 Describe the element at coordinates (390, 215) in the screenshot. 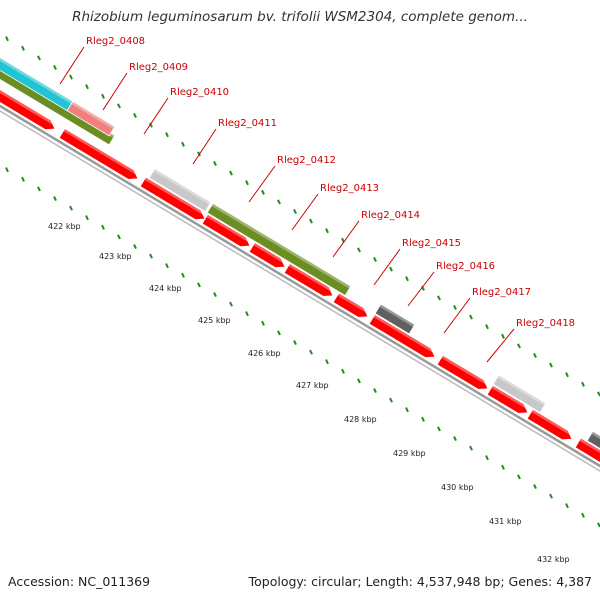

I see `gene-label: Rleg2_0414` at that location.